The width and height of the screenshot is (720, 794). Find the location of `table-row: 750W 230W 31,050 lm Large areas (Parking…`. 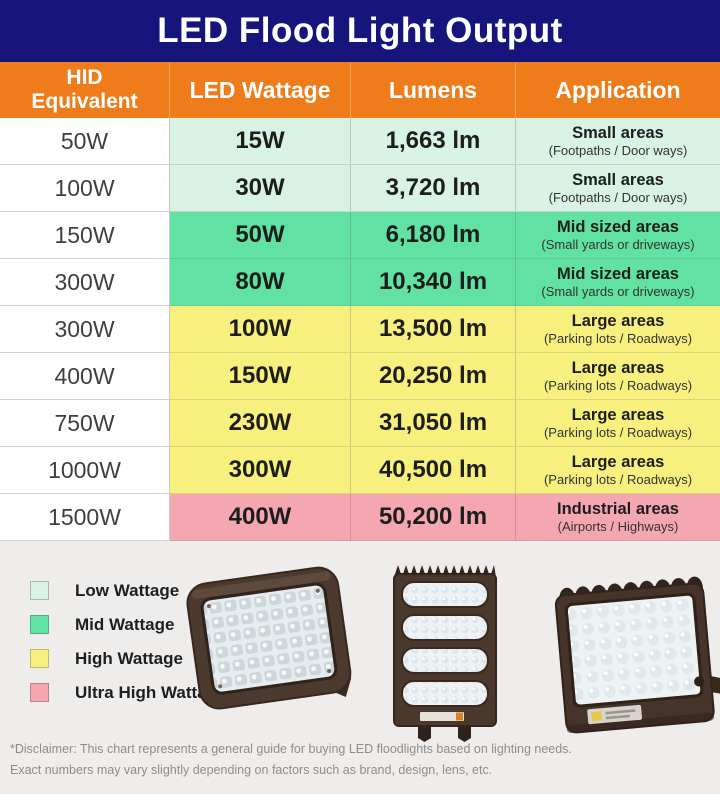

table-row: 750W 230W 31,050 lm Large areas (Parking… is located at coordinates (360, 423).